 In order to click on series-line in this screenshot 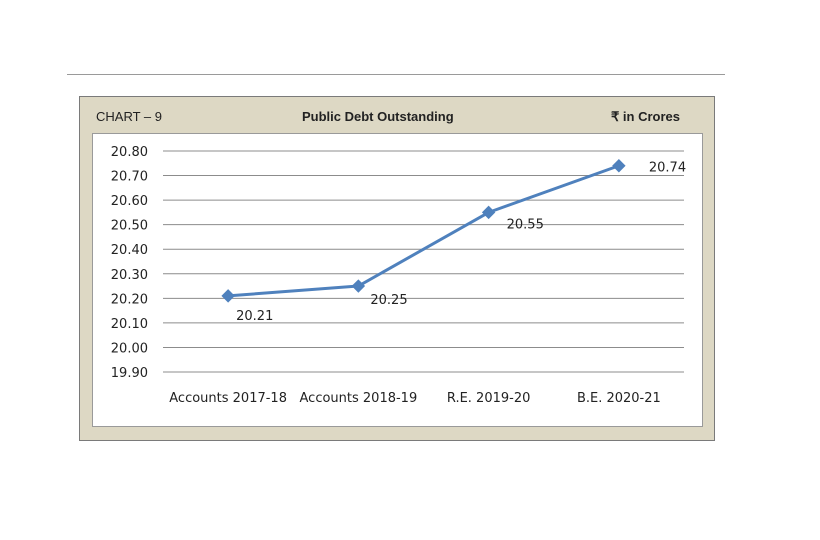, I will do `click(424, 231)`.